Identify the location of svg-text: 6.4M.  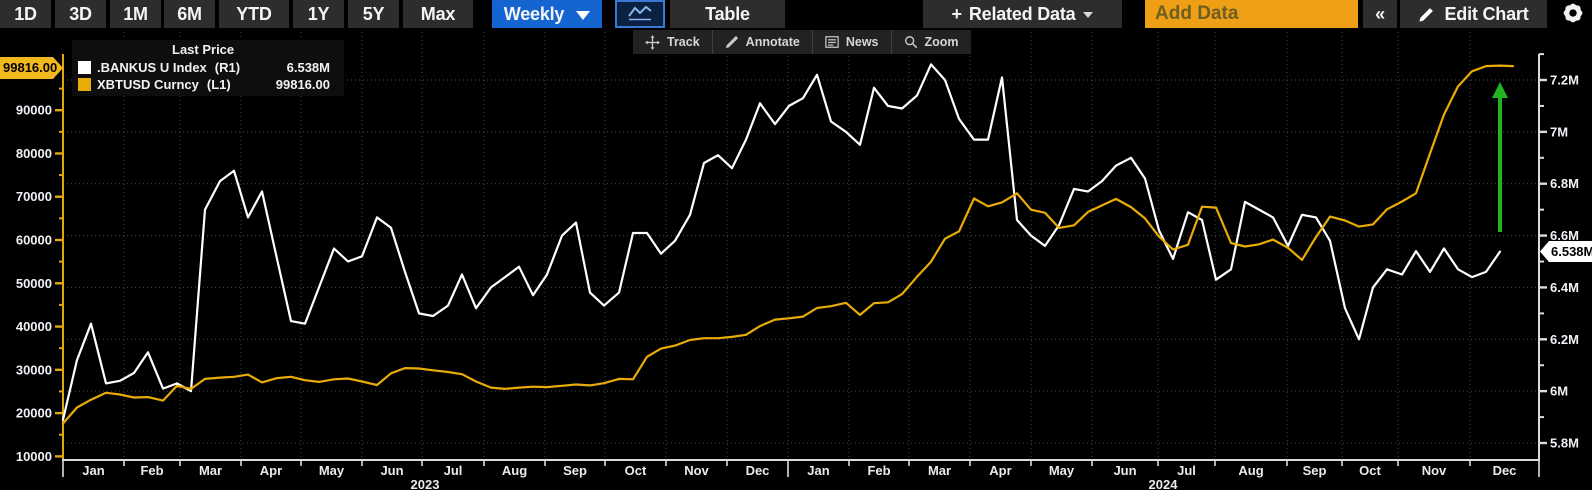
(1564, 287).